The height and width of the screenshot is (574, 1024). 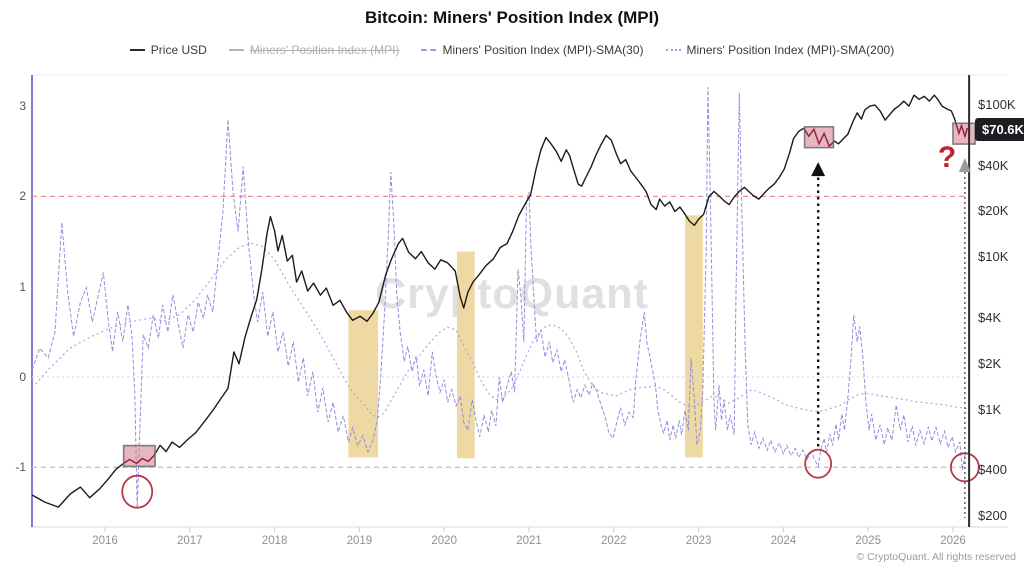 I want to click on right-axis-tick: $100K, so click(x=997, y=104).